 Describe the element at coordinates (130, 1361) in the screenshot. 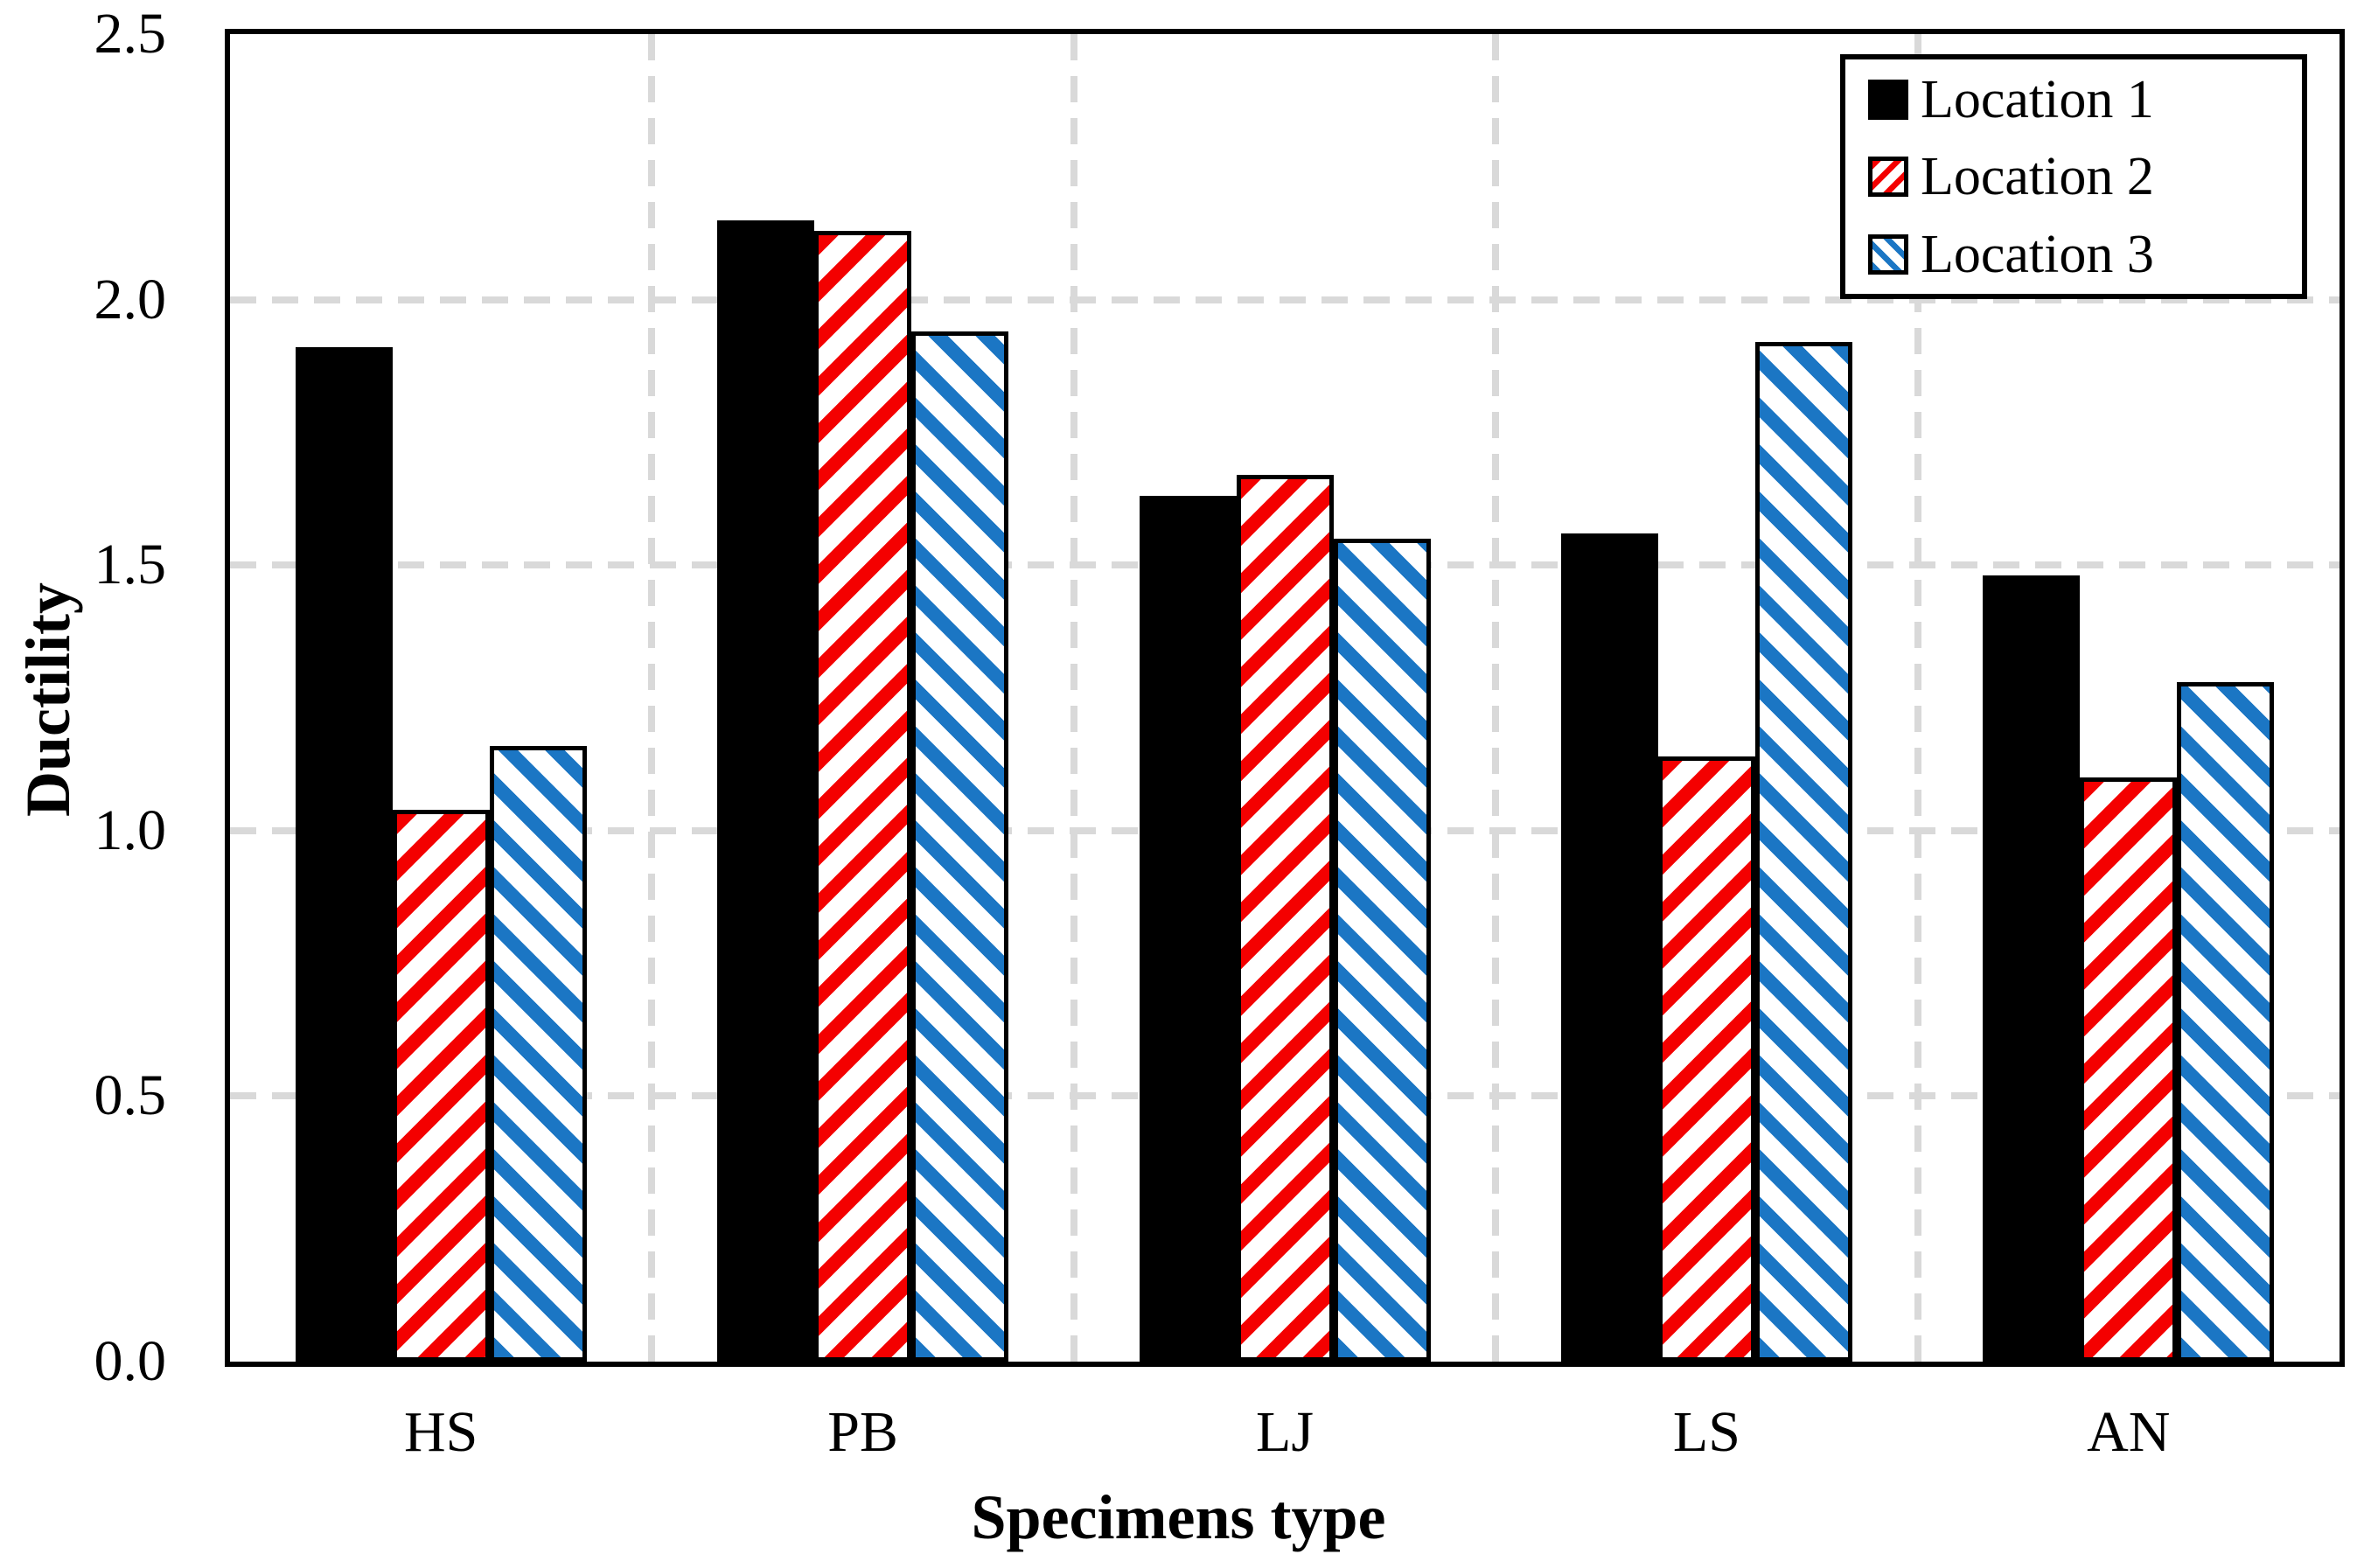

I see `y-tick-label: 0.0` at that location.